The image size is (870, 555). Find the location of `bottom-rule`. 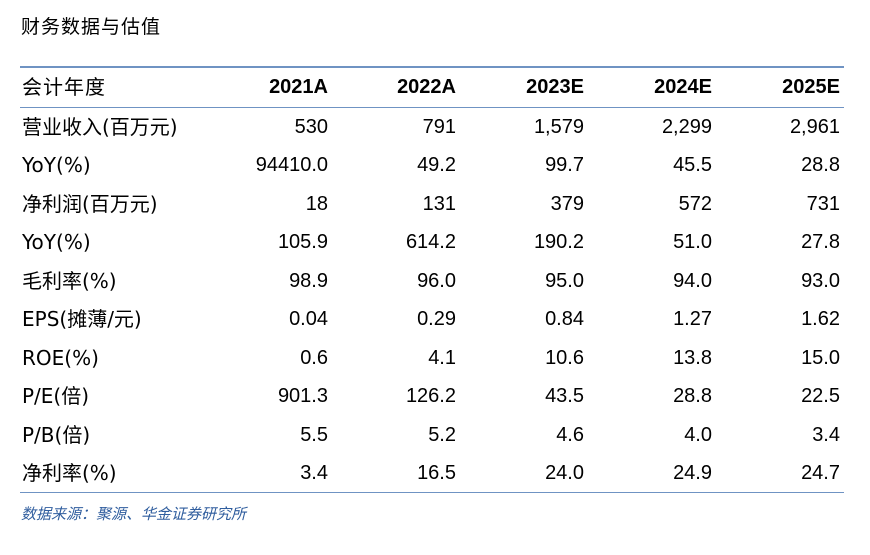

bottom-rule is located at coordinates (432, 492).